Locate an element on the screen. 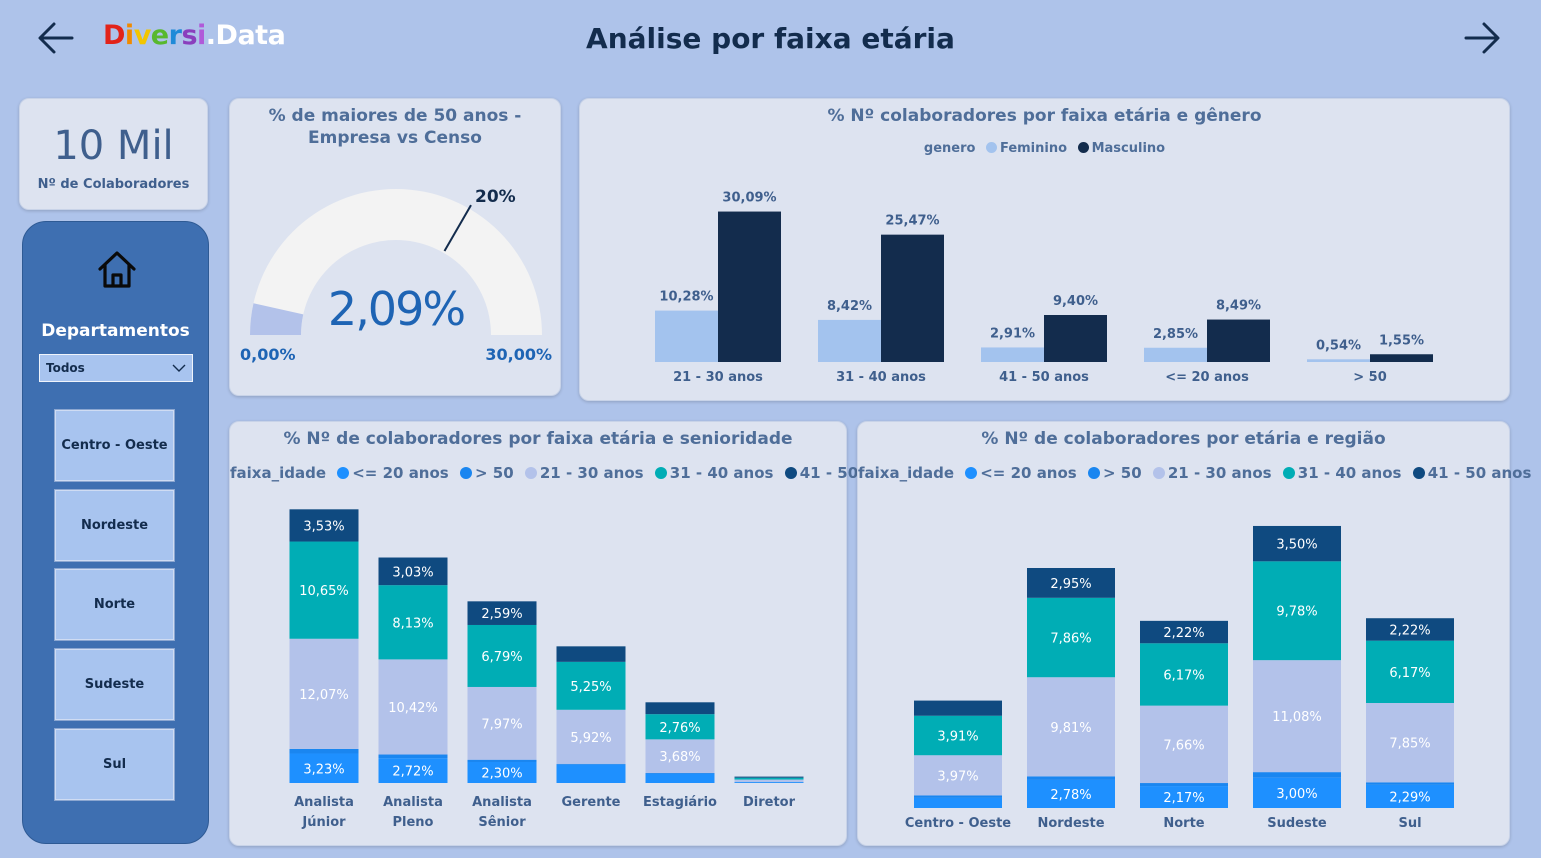  category-label: 41 - 50 anos is located at coordinates (1044, 377).